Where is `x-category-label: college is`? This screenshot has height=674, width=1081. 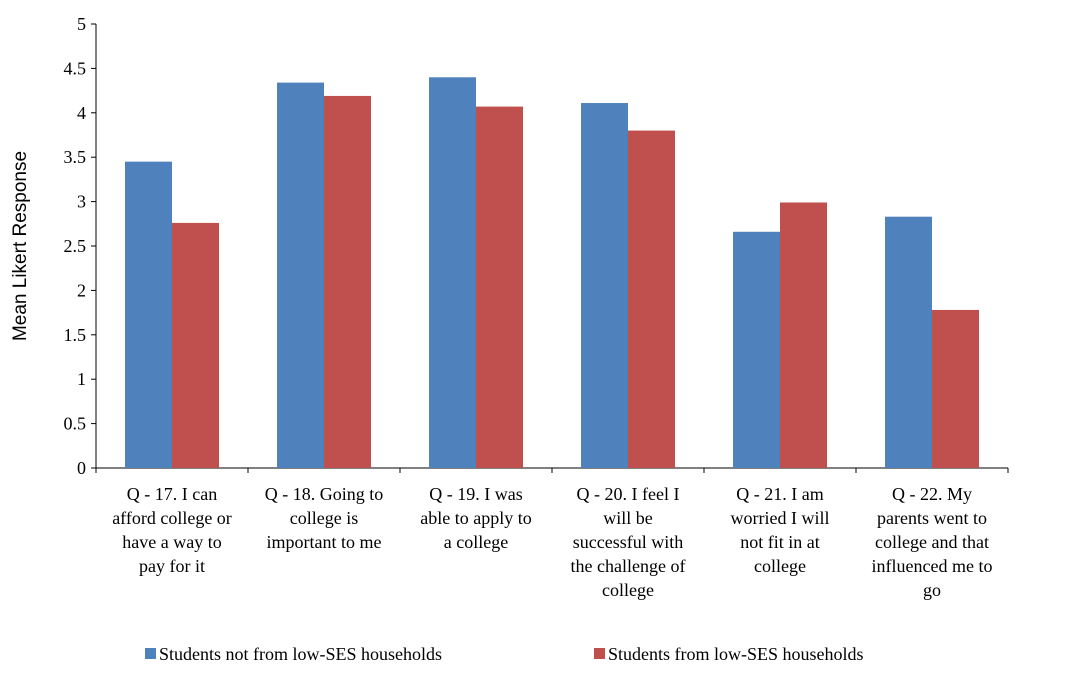 x-category-label: college is is located at coordinates (324, 518).